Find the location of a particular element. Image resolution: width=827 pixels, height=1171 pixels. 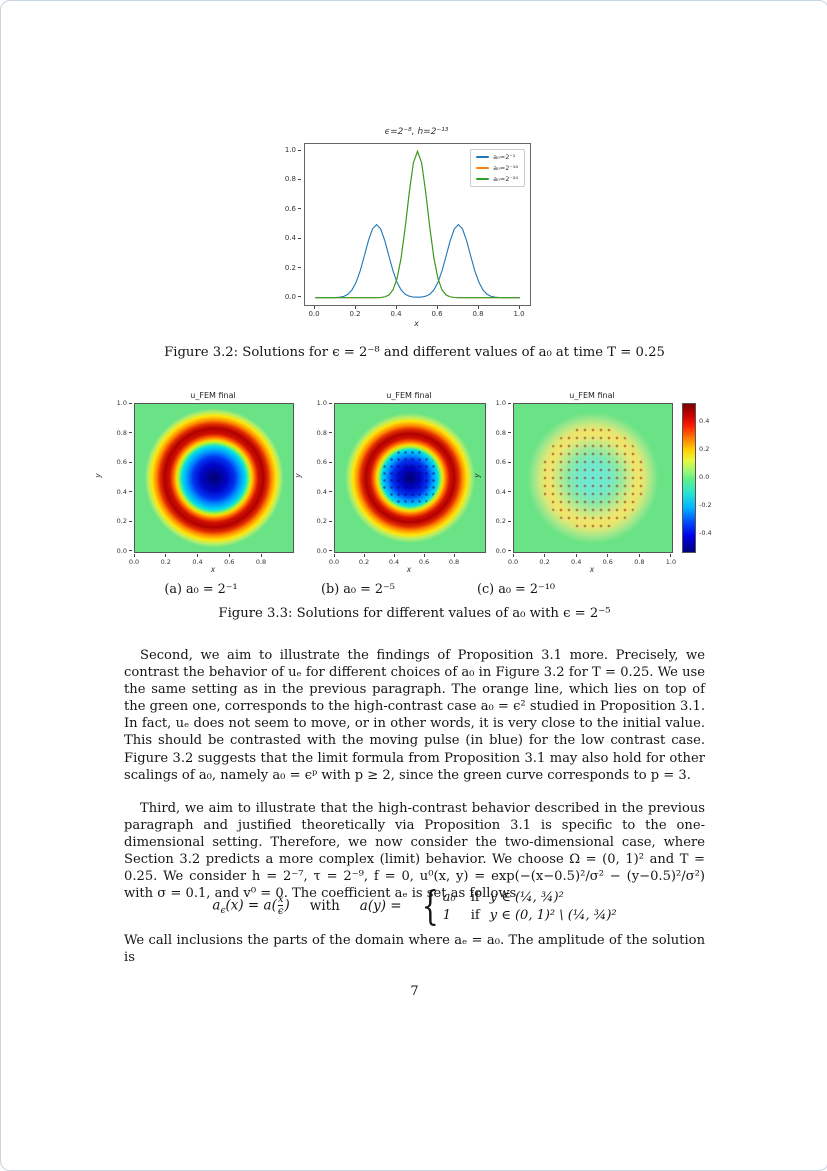

case-2: 1 if y ∈ (0, 1)² \ (¼, ¾)² is located at coordinates (529, 915).